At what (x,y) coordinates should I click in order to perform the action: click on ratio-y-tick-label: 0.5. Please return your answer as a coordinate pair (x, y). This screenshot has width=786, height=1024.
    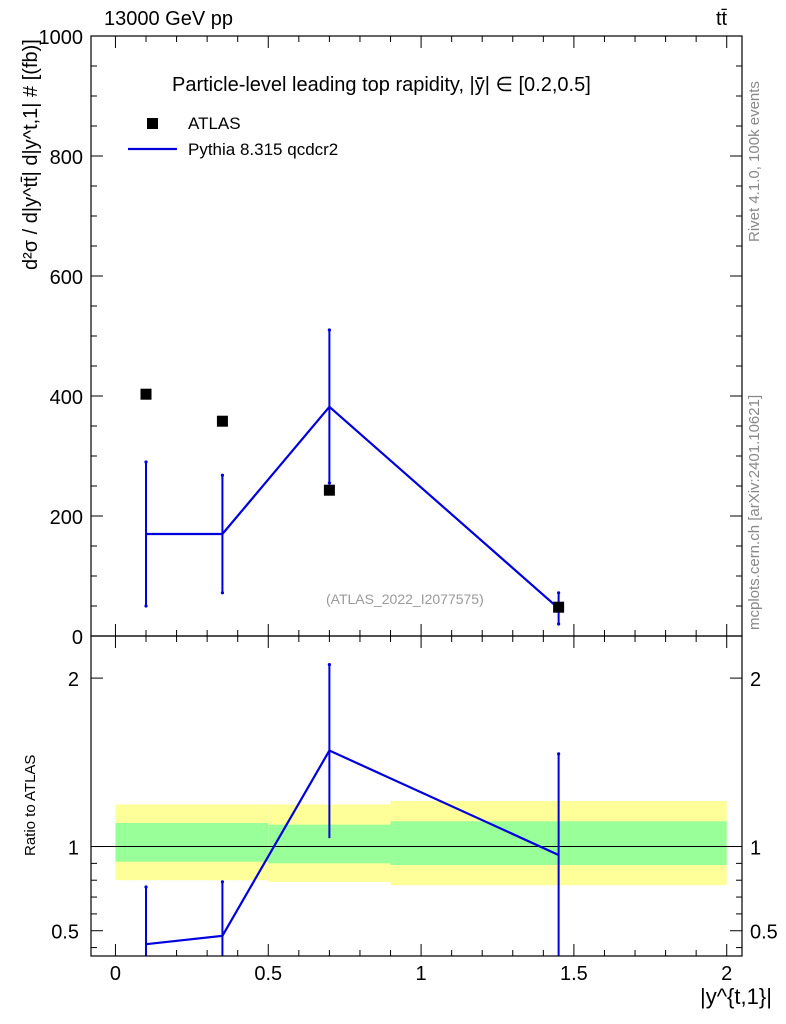
    Looking at the image, I should click on (65, 933).